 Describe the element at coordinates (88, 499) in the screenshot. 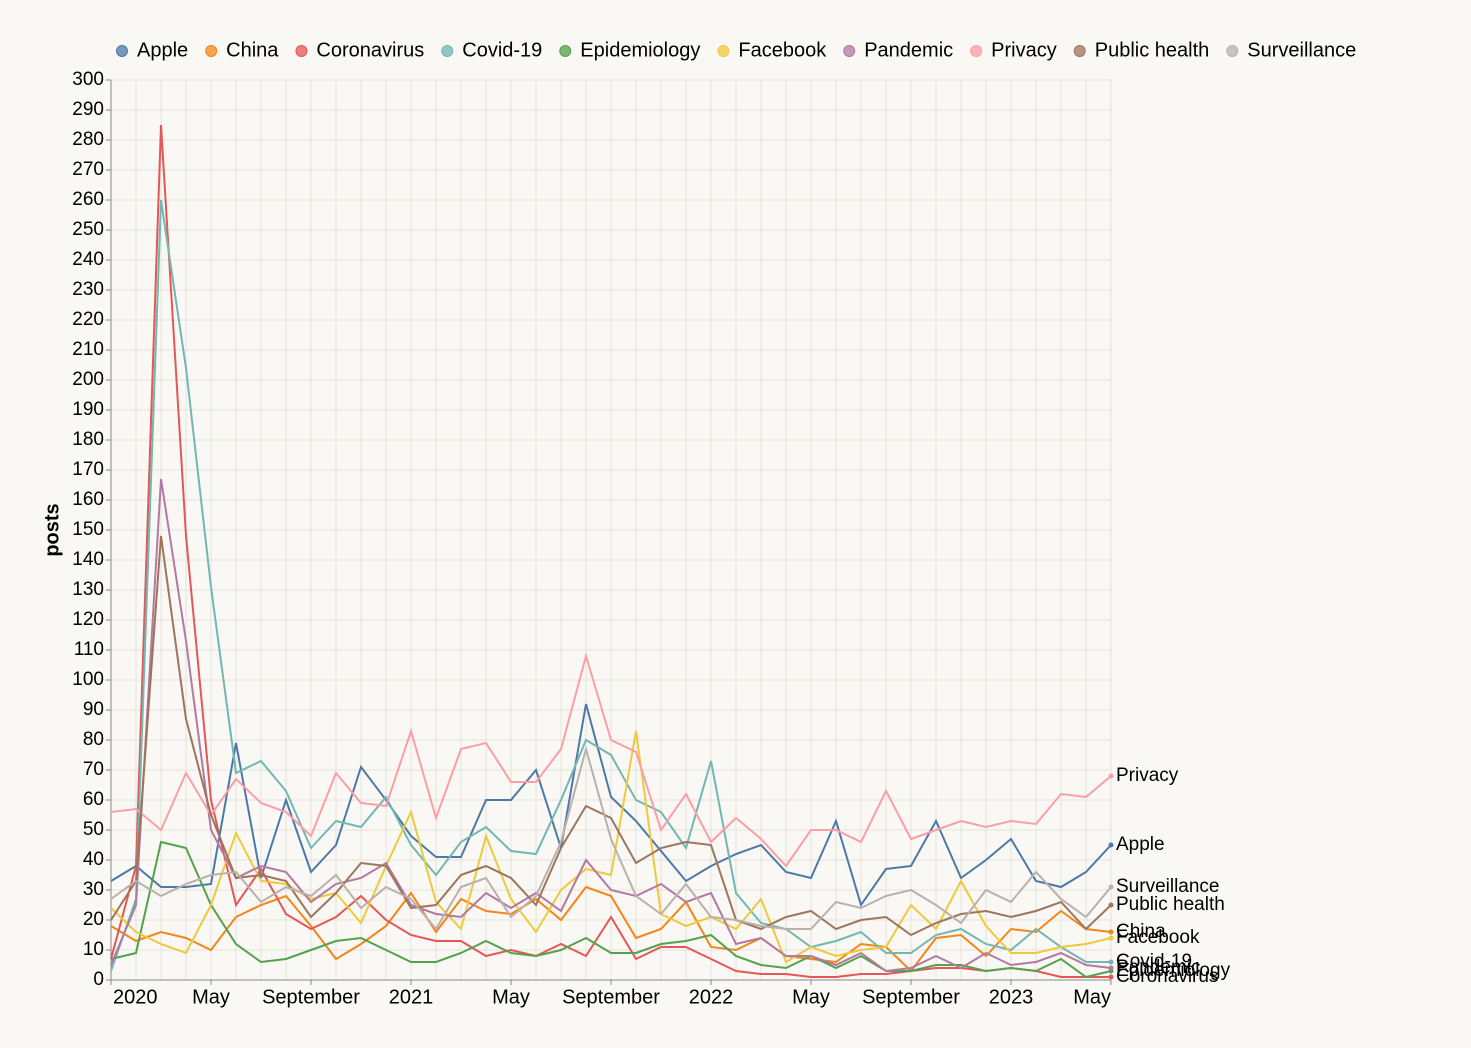

I see `y-tick-label: 160` at that location.